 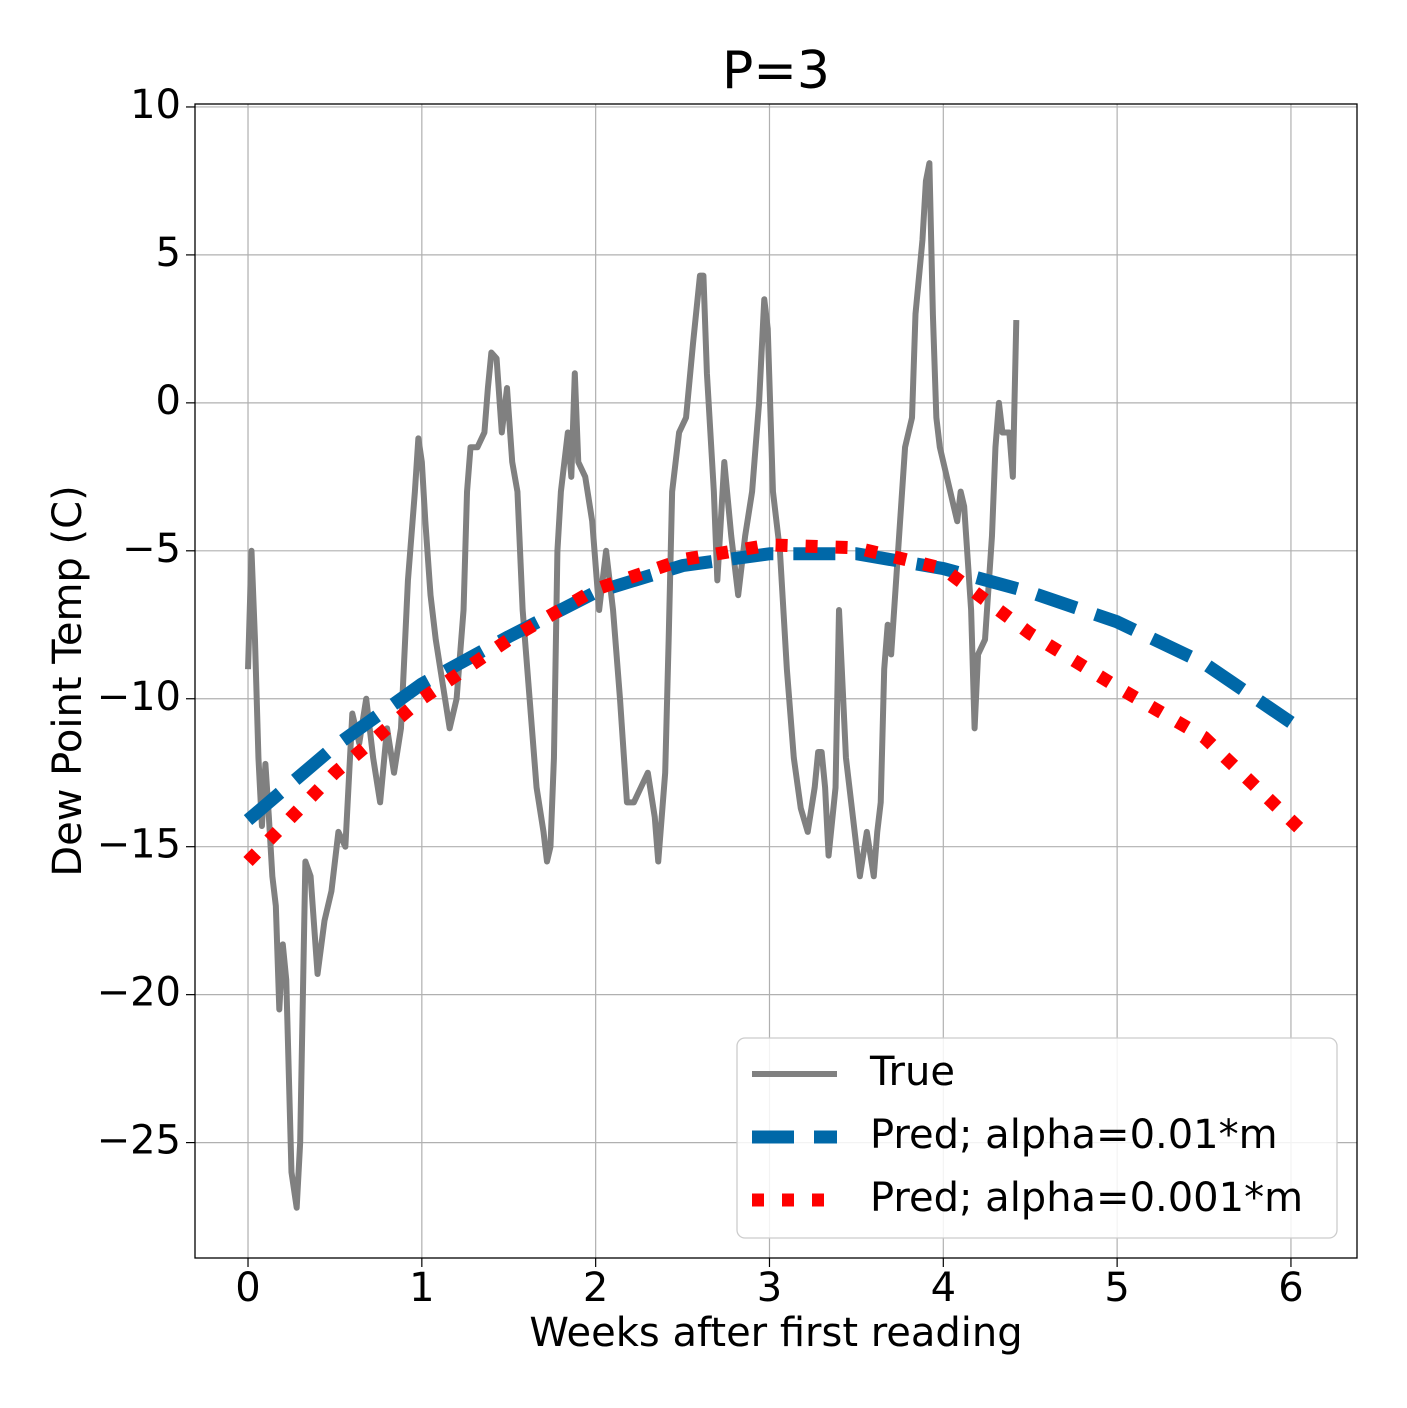 I want to click on series-line, so click(x=769, y=686).